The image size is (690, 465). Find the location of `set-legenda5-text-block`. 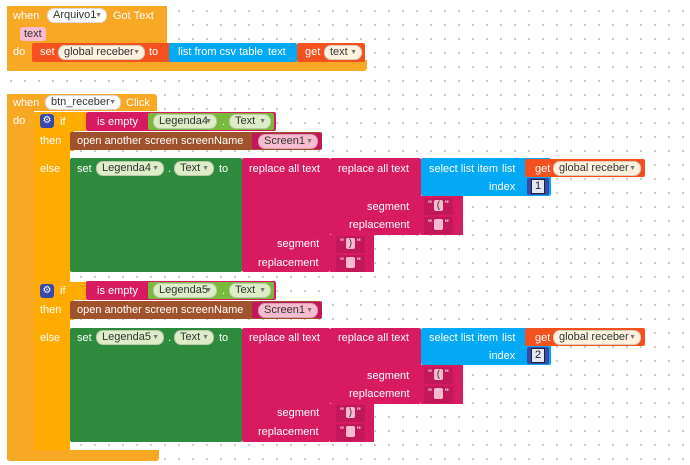

set-legenda5-text-block is located at coordinates (156, 385).